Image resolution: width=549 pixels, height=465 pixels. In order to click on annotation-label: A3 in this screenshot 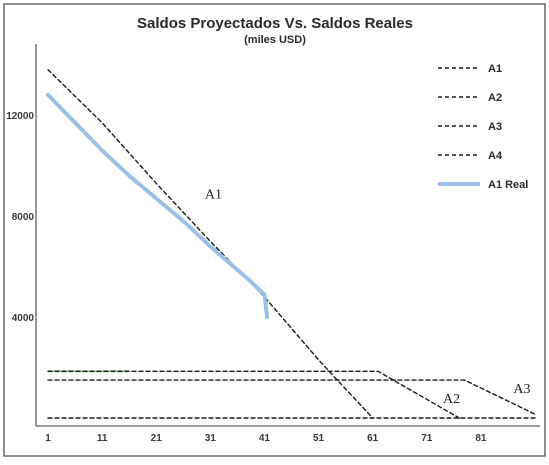, I will do `click(521, 389)`.